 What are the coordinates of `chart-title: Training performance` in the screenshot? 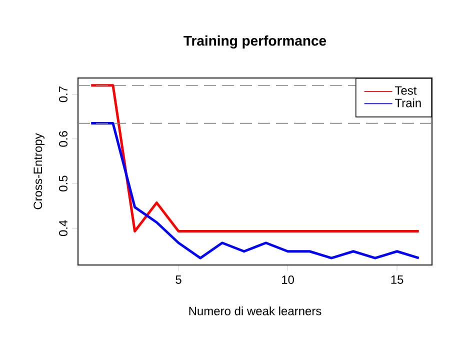 It's located at (255, 42).